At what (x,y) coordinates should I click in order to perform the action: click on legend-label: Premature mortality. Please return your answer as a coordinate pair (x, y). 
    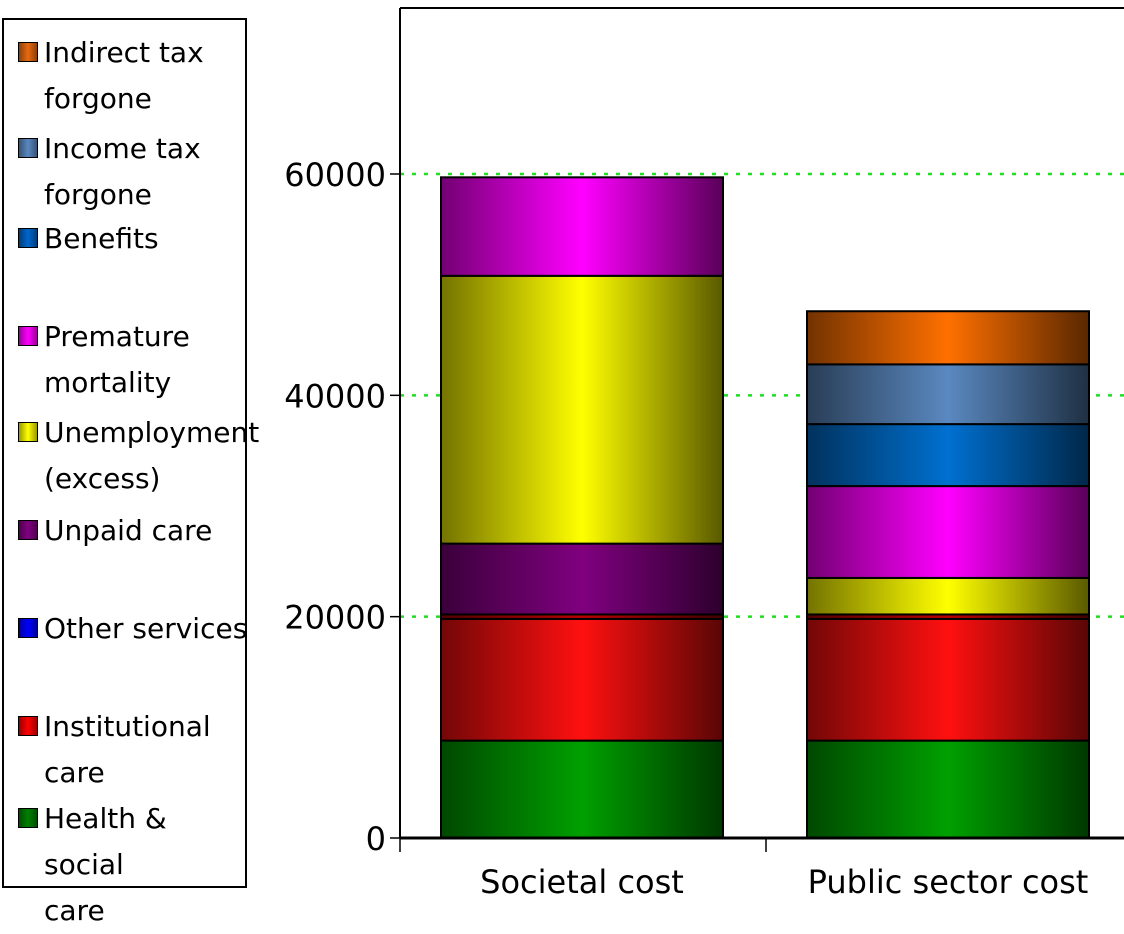
    Looking at the image, I should click on (117, 359).